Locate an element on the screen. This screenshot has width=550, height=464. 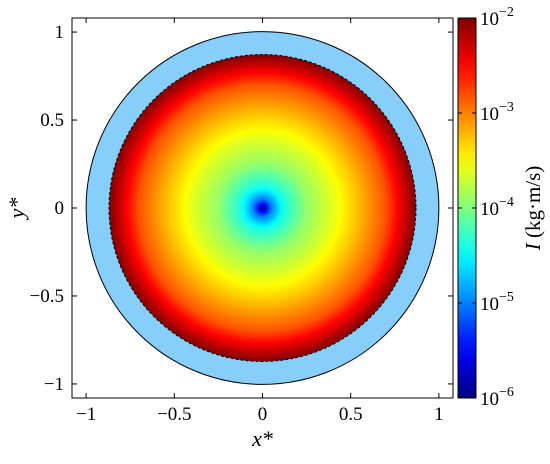
y-axis-label: y* is located at coordinates (16, 209).